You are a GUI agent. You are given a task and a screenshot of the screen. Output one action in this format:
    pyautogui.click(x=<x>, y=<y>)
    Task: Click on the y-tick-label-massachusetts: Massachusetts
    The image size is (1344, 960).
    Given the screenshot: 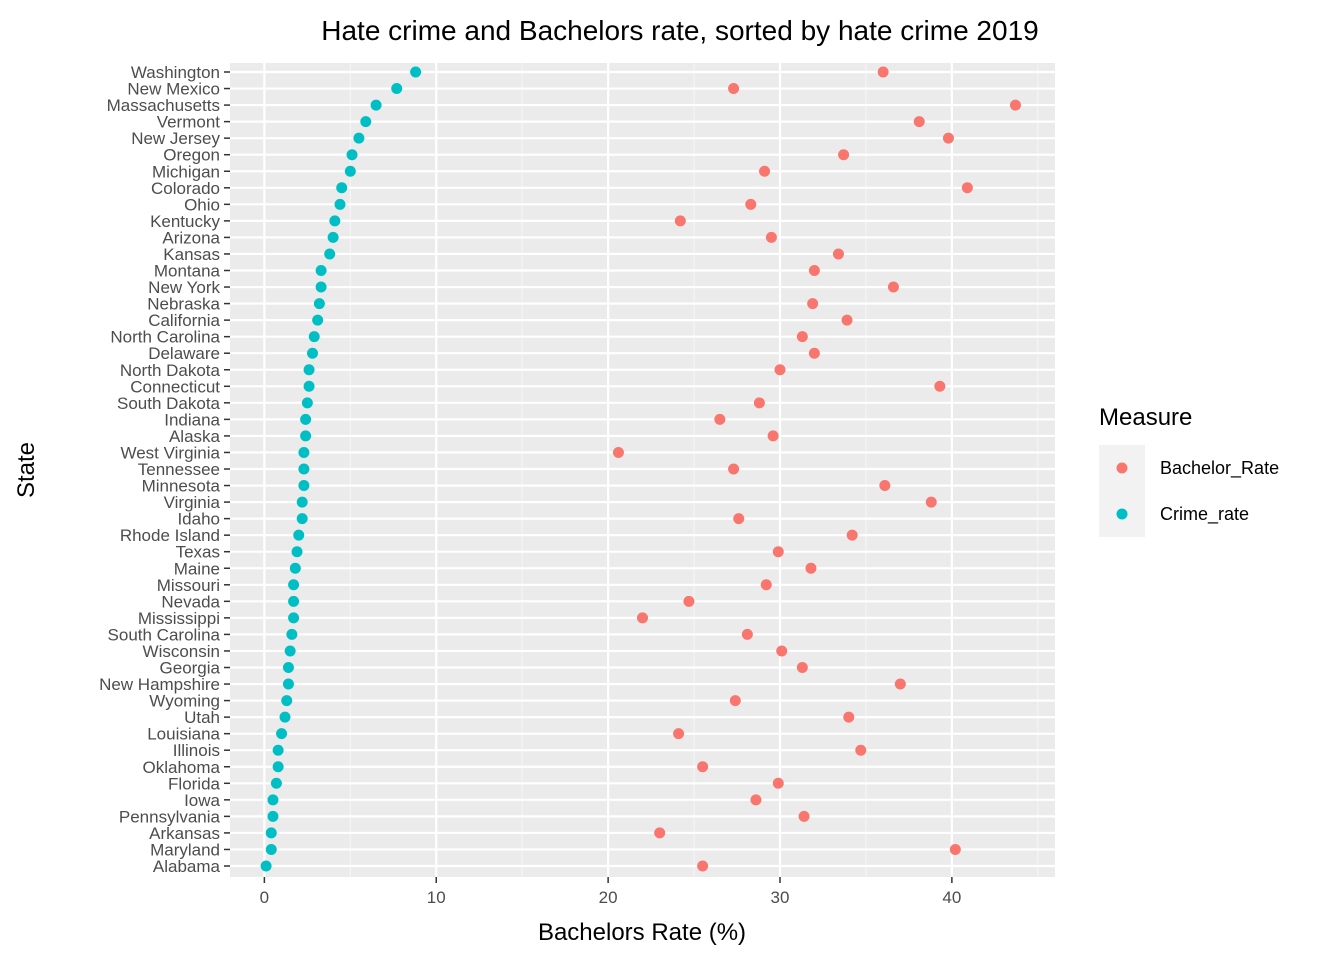 What is the action you would take?
    pyautogui.click(x=163, y=105)
    